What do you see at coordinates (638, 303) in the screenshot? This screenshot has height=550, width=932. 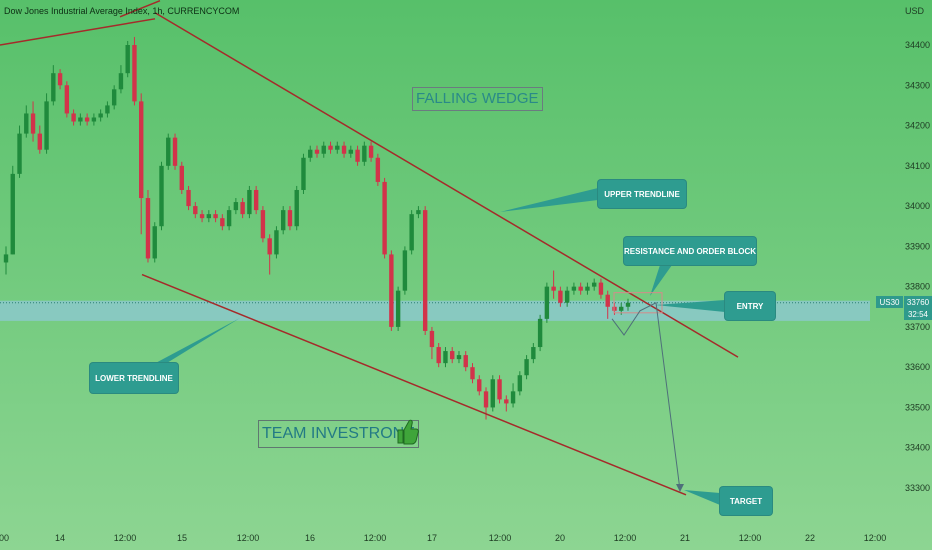 I see `order-block-box` at bounding box center [638, 303].